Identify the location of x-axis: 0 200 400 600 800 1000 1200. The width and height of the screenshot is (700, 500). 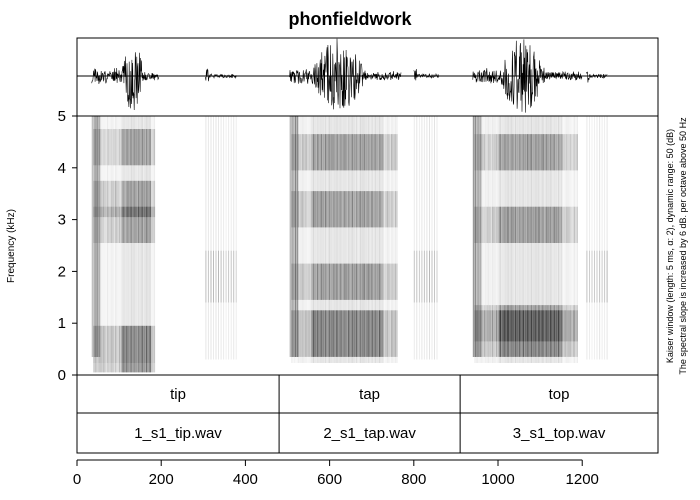
(336, 473).